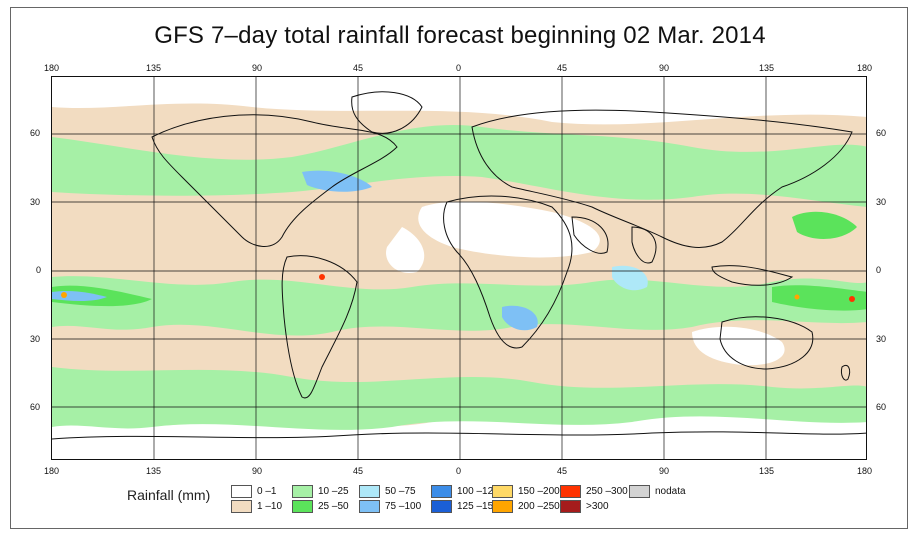  Describe the element at coordinates (478, 491) in the screenshot. I see `legend-label: 100 –125` at that location.